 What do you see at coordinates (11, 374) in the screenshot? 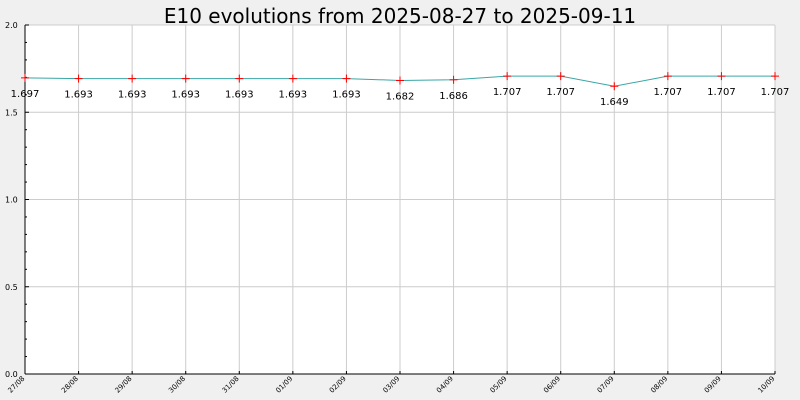
I see `y-tick-label: 0.0` at bounding box center [11, 374].